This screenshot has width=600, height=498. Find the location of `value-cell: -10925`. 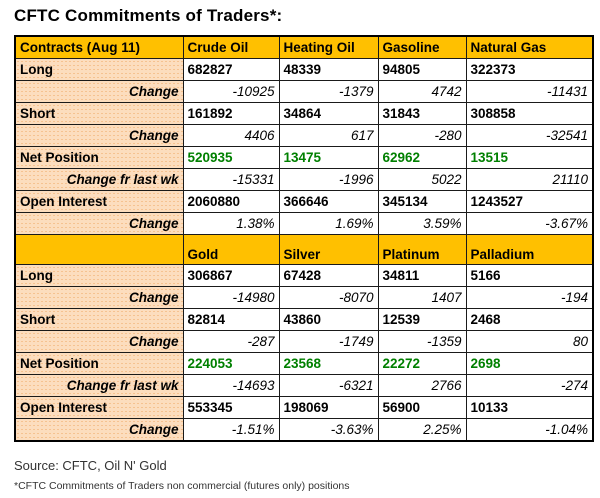

value-cell: -10925 is located at coordinates (231, 91).